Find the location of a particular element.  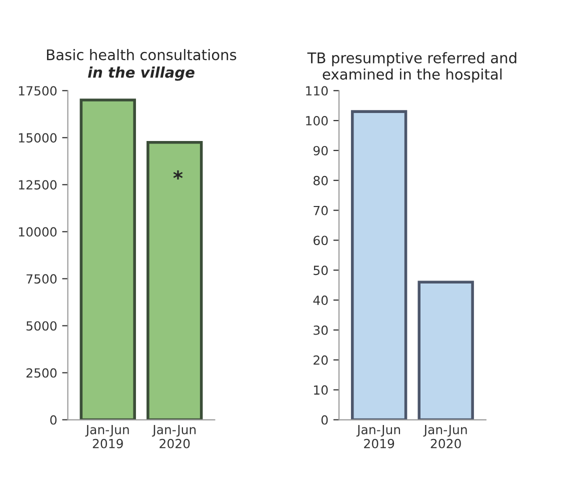

y-tick-label: 7500 is located at coordinates (41, 279).